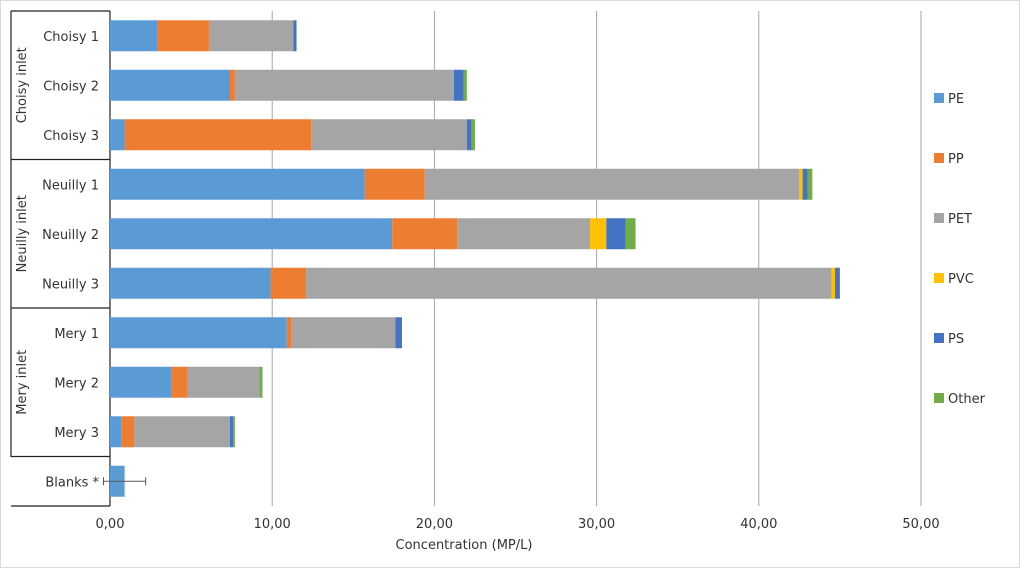  I want to click on bar-choisy-3-other, so click(473, 135).